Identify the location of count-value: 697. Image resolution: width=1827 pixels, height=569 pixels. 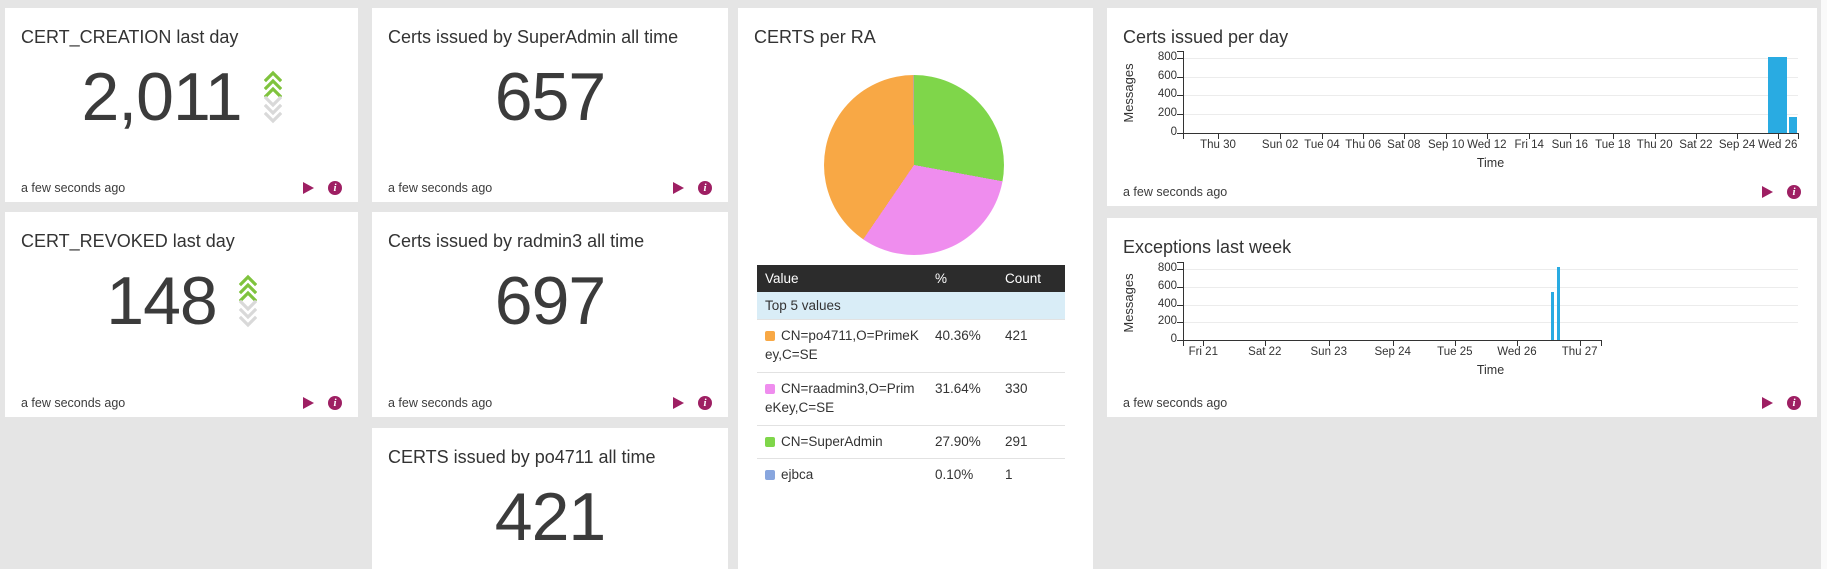
(550, 301).